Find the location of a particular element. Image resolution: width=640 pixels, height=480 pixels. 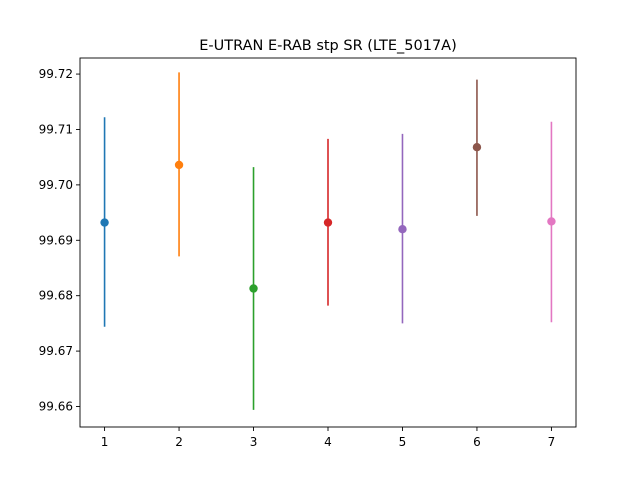

x-tick-label-6: 6 is located at coordinates (477, 442).